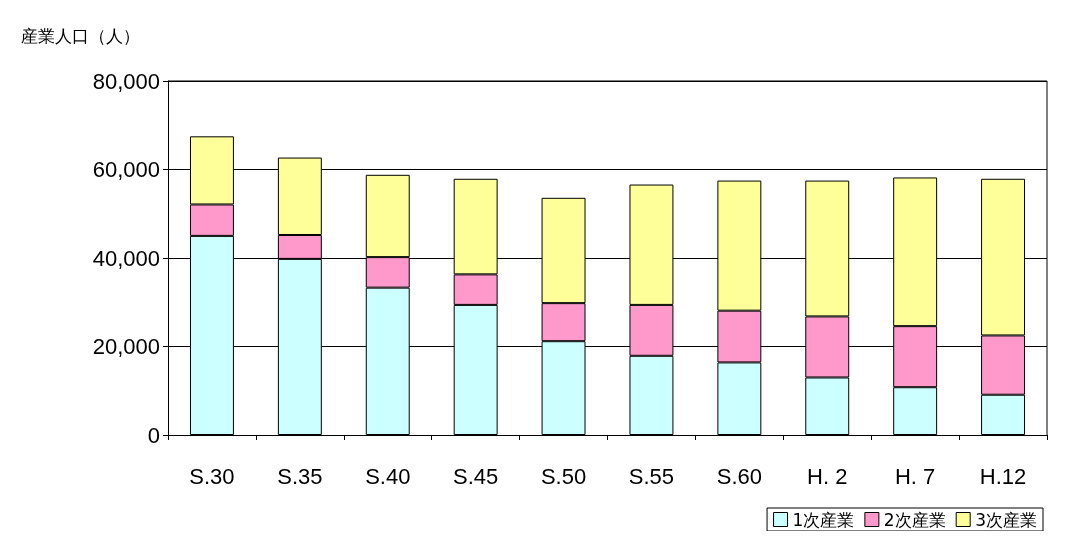  Describe the element at coordinates (651, 476) in the screenshot. I see `x-tick-label: S.55` at that location.